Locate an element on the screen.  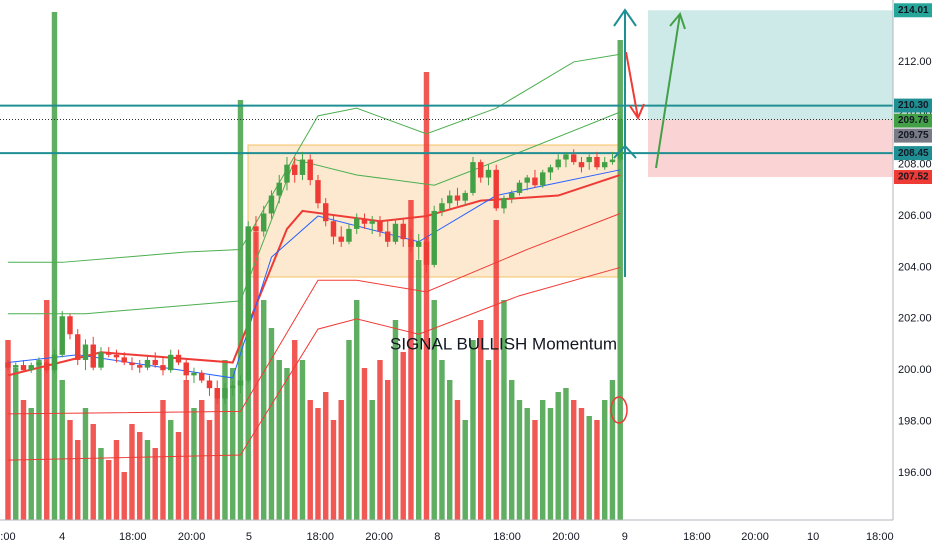
x-tick-label: 8 is located at coordinates (437, 537).